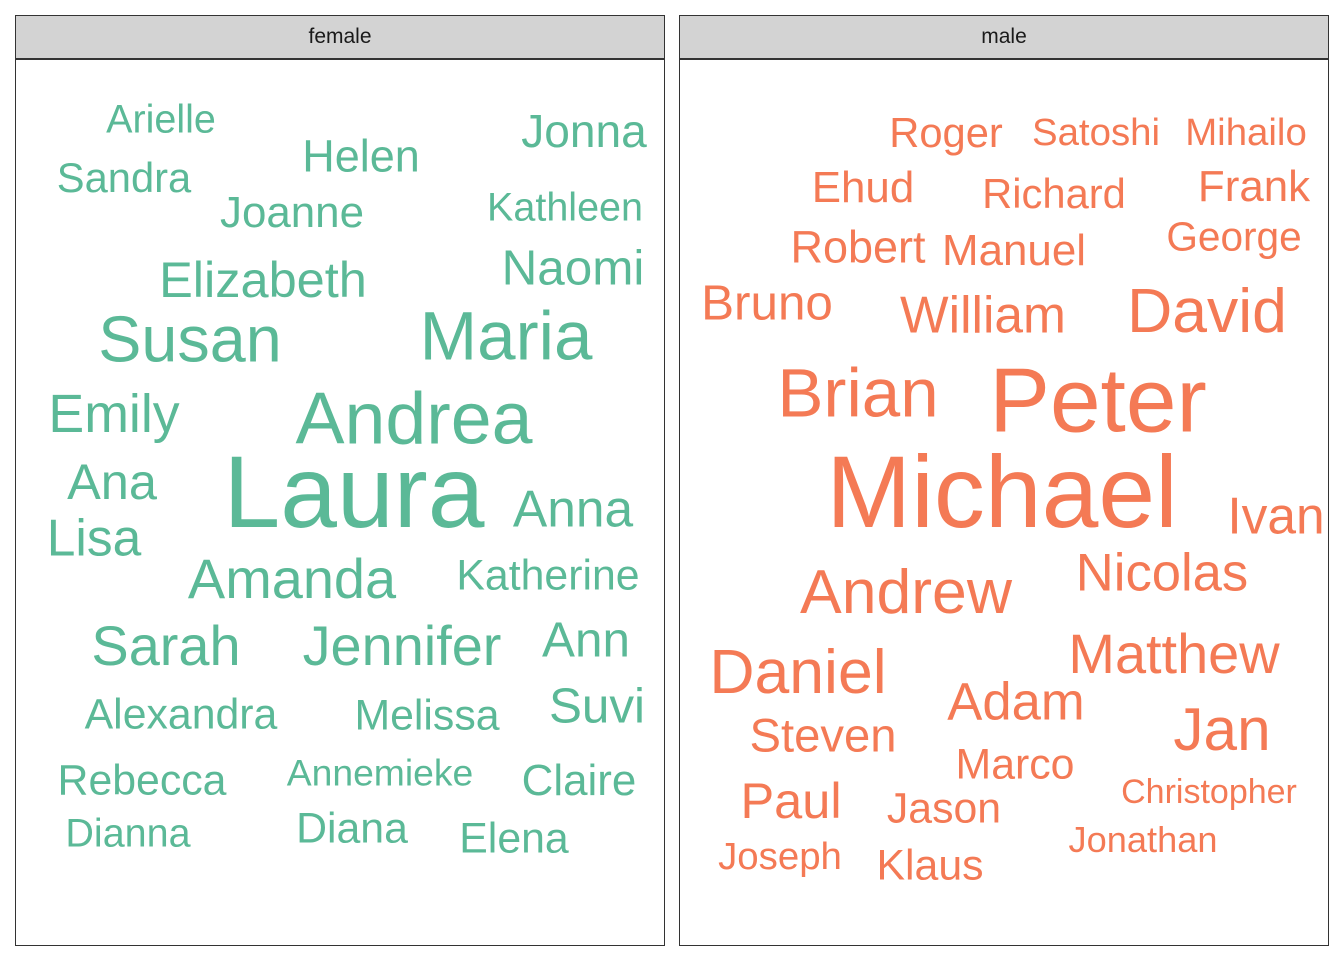 Image resolution: width=1344 pixels, height=960 pixels. I want to click on word-male-michael: Michael, so click(1002, 492).